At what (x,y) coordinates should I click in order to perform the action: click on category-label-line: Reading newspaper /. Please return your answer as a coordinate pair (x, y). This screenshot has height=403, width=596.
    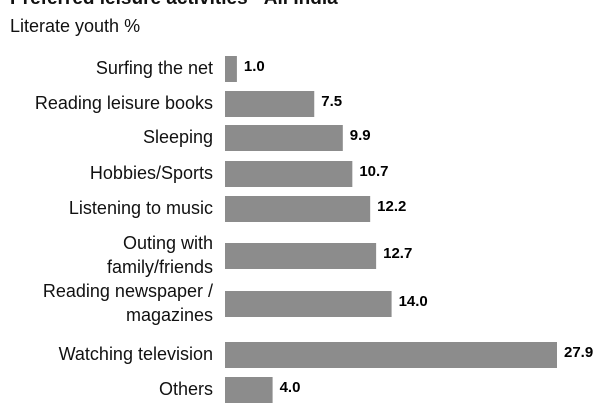
    Looking at the image, I should click on (128, 291).